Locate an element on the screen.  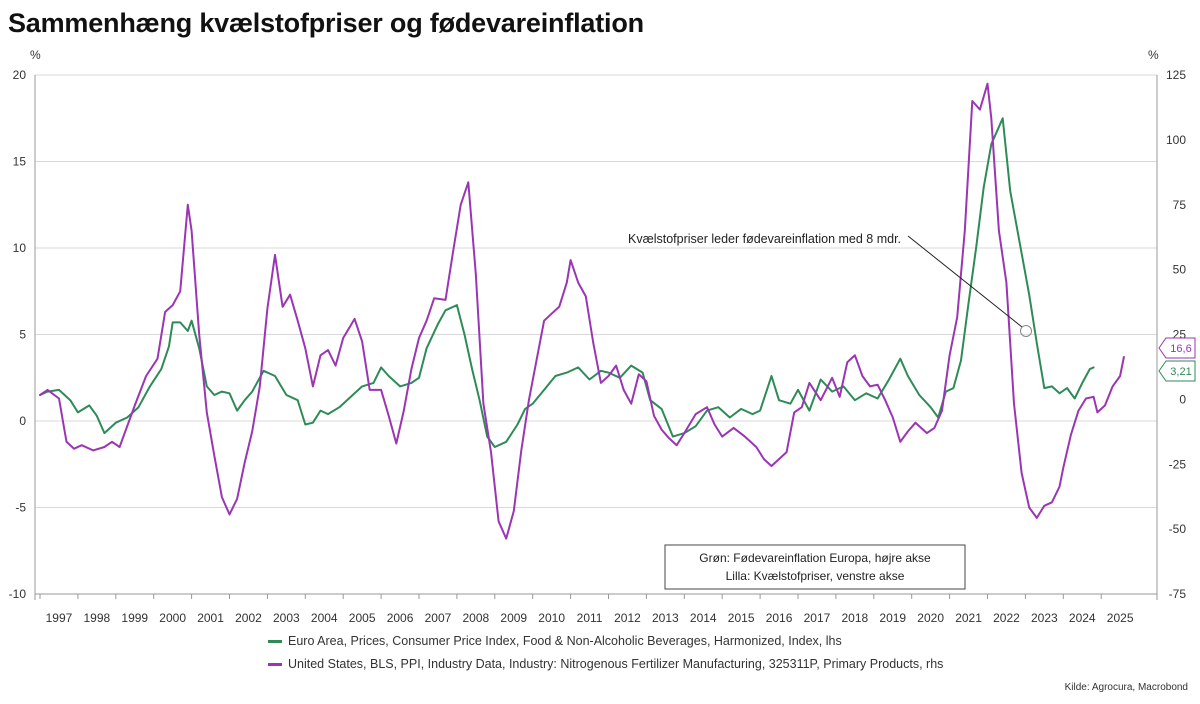
left-axis-unit: % is located at coordinates (35, 55).